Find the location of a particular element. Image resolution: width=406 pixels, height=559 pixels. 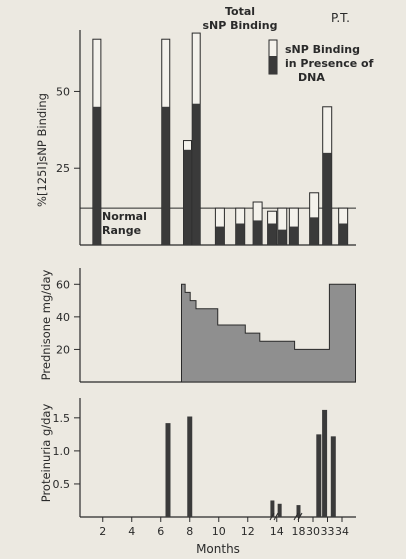

month-tick-label: 12 is located at coordinates (248, 531).